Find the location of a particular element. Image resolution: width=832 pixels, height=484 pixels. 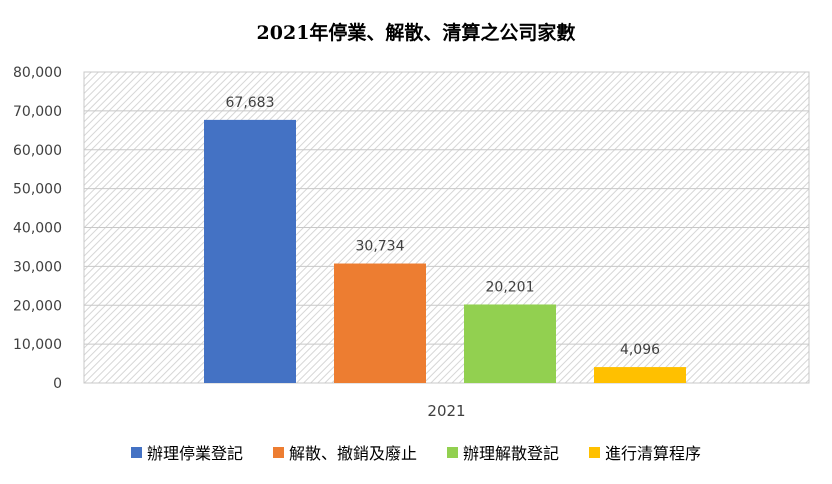

y-tick-label: 30,000 is located at coordinates (37, 267).